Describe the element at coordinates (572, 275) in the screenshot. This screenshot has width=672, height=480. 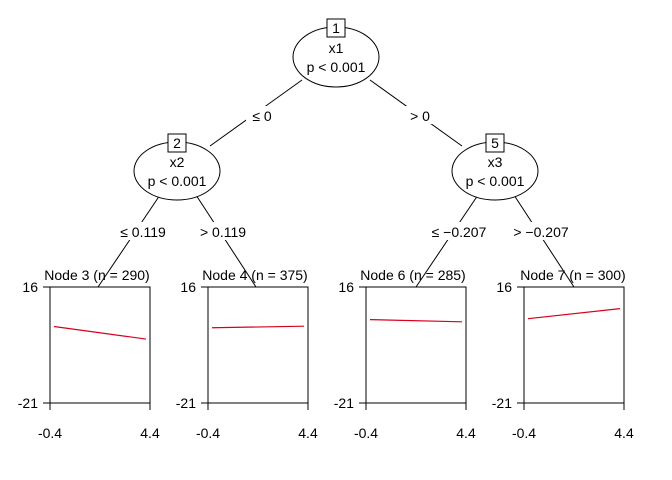
I see `terminal-title: Node 7 (n = 300)` at that location.